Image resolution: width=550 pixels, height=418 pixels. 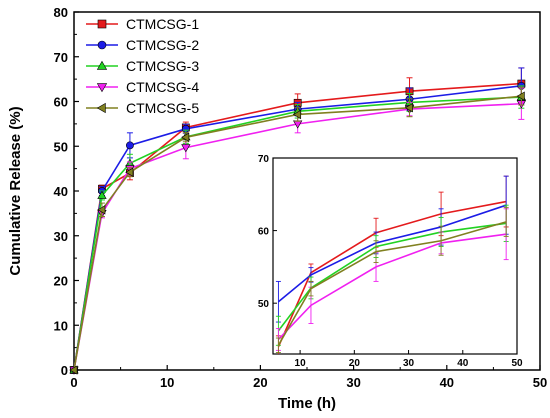 I want to click on inset-x-tick-label: 30, so click(x=409, y=363).